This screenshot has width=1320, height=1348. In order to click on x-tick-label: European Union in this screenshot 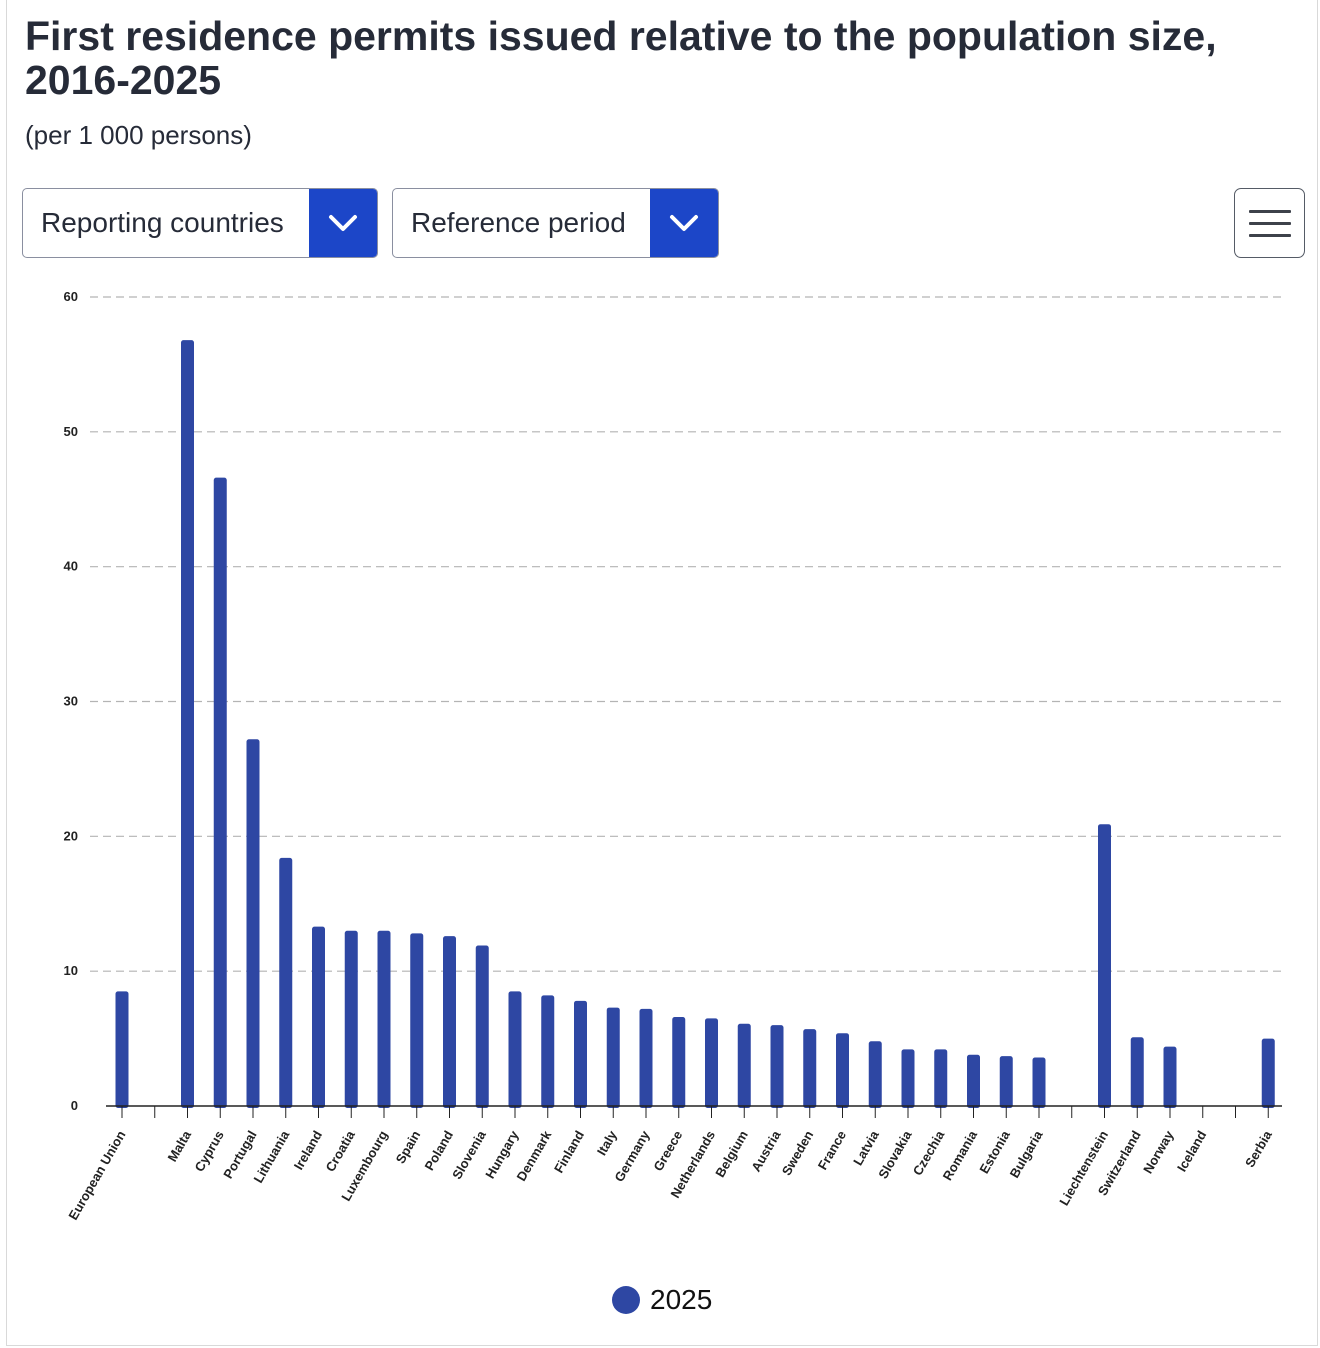, I will do `click(96, 1175)`.